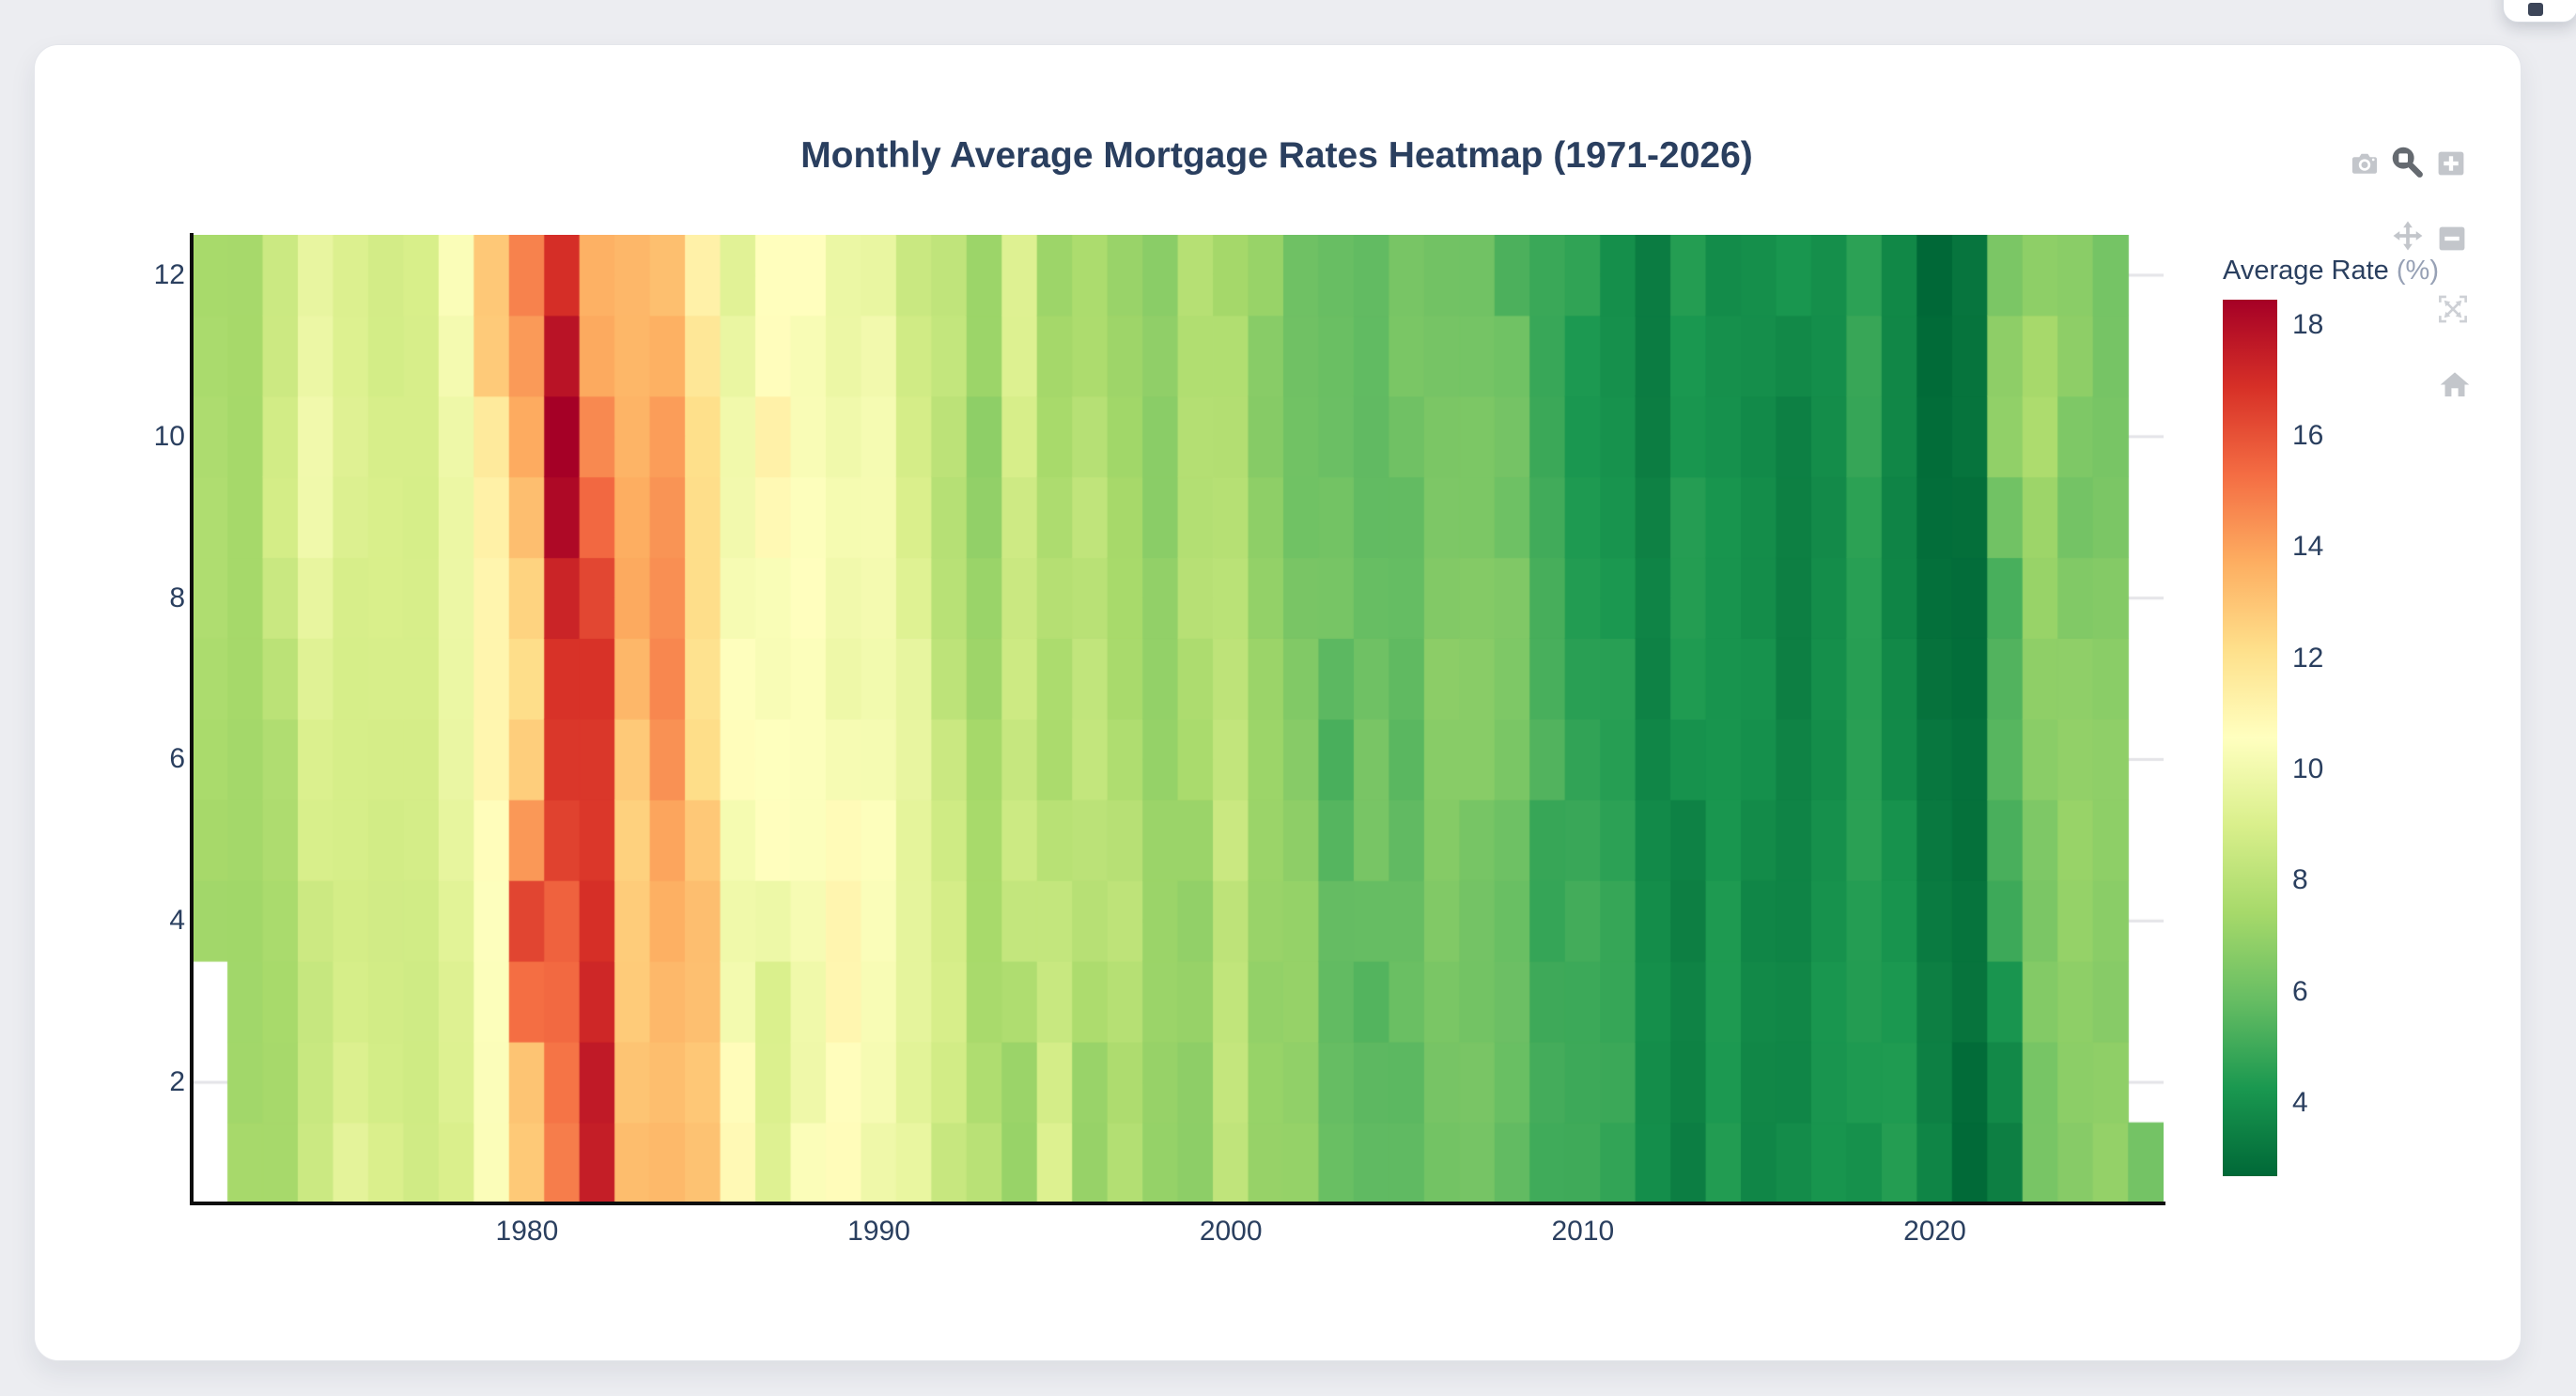  I want to click on zoom-in-button, so click(2451, 163).